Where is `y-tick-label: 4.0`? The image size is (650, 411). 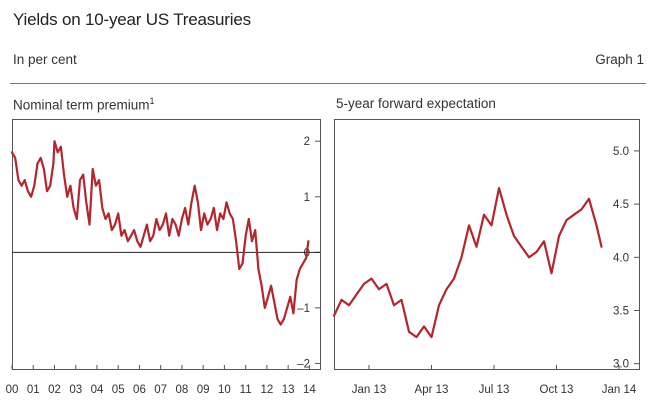
y-tick-label: 4.0 is located at coordinates (621, 258).